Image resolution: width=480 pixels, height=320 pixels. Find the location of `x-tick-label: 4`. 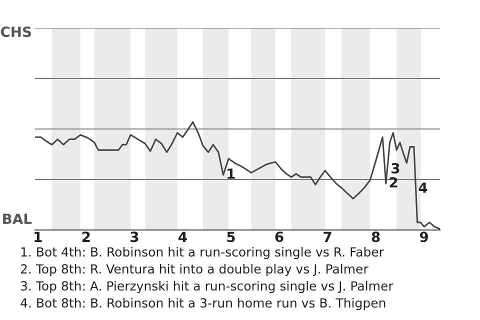

x-tick-label: 4 is located at coordinates (182, 237).